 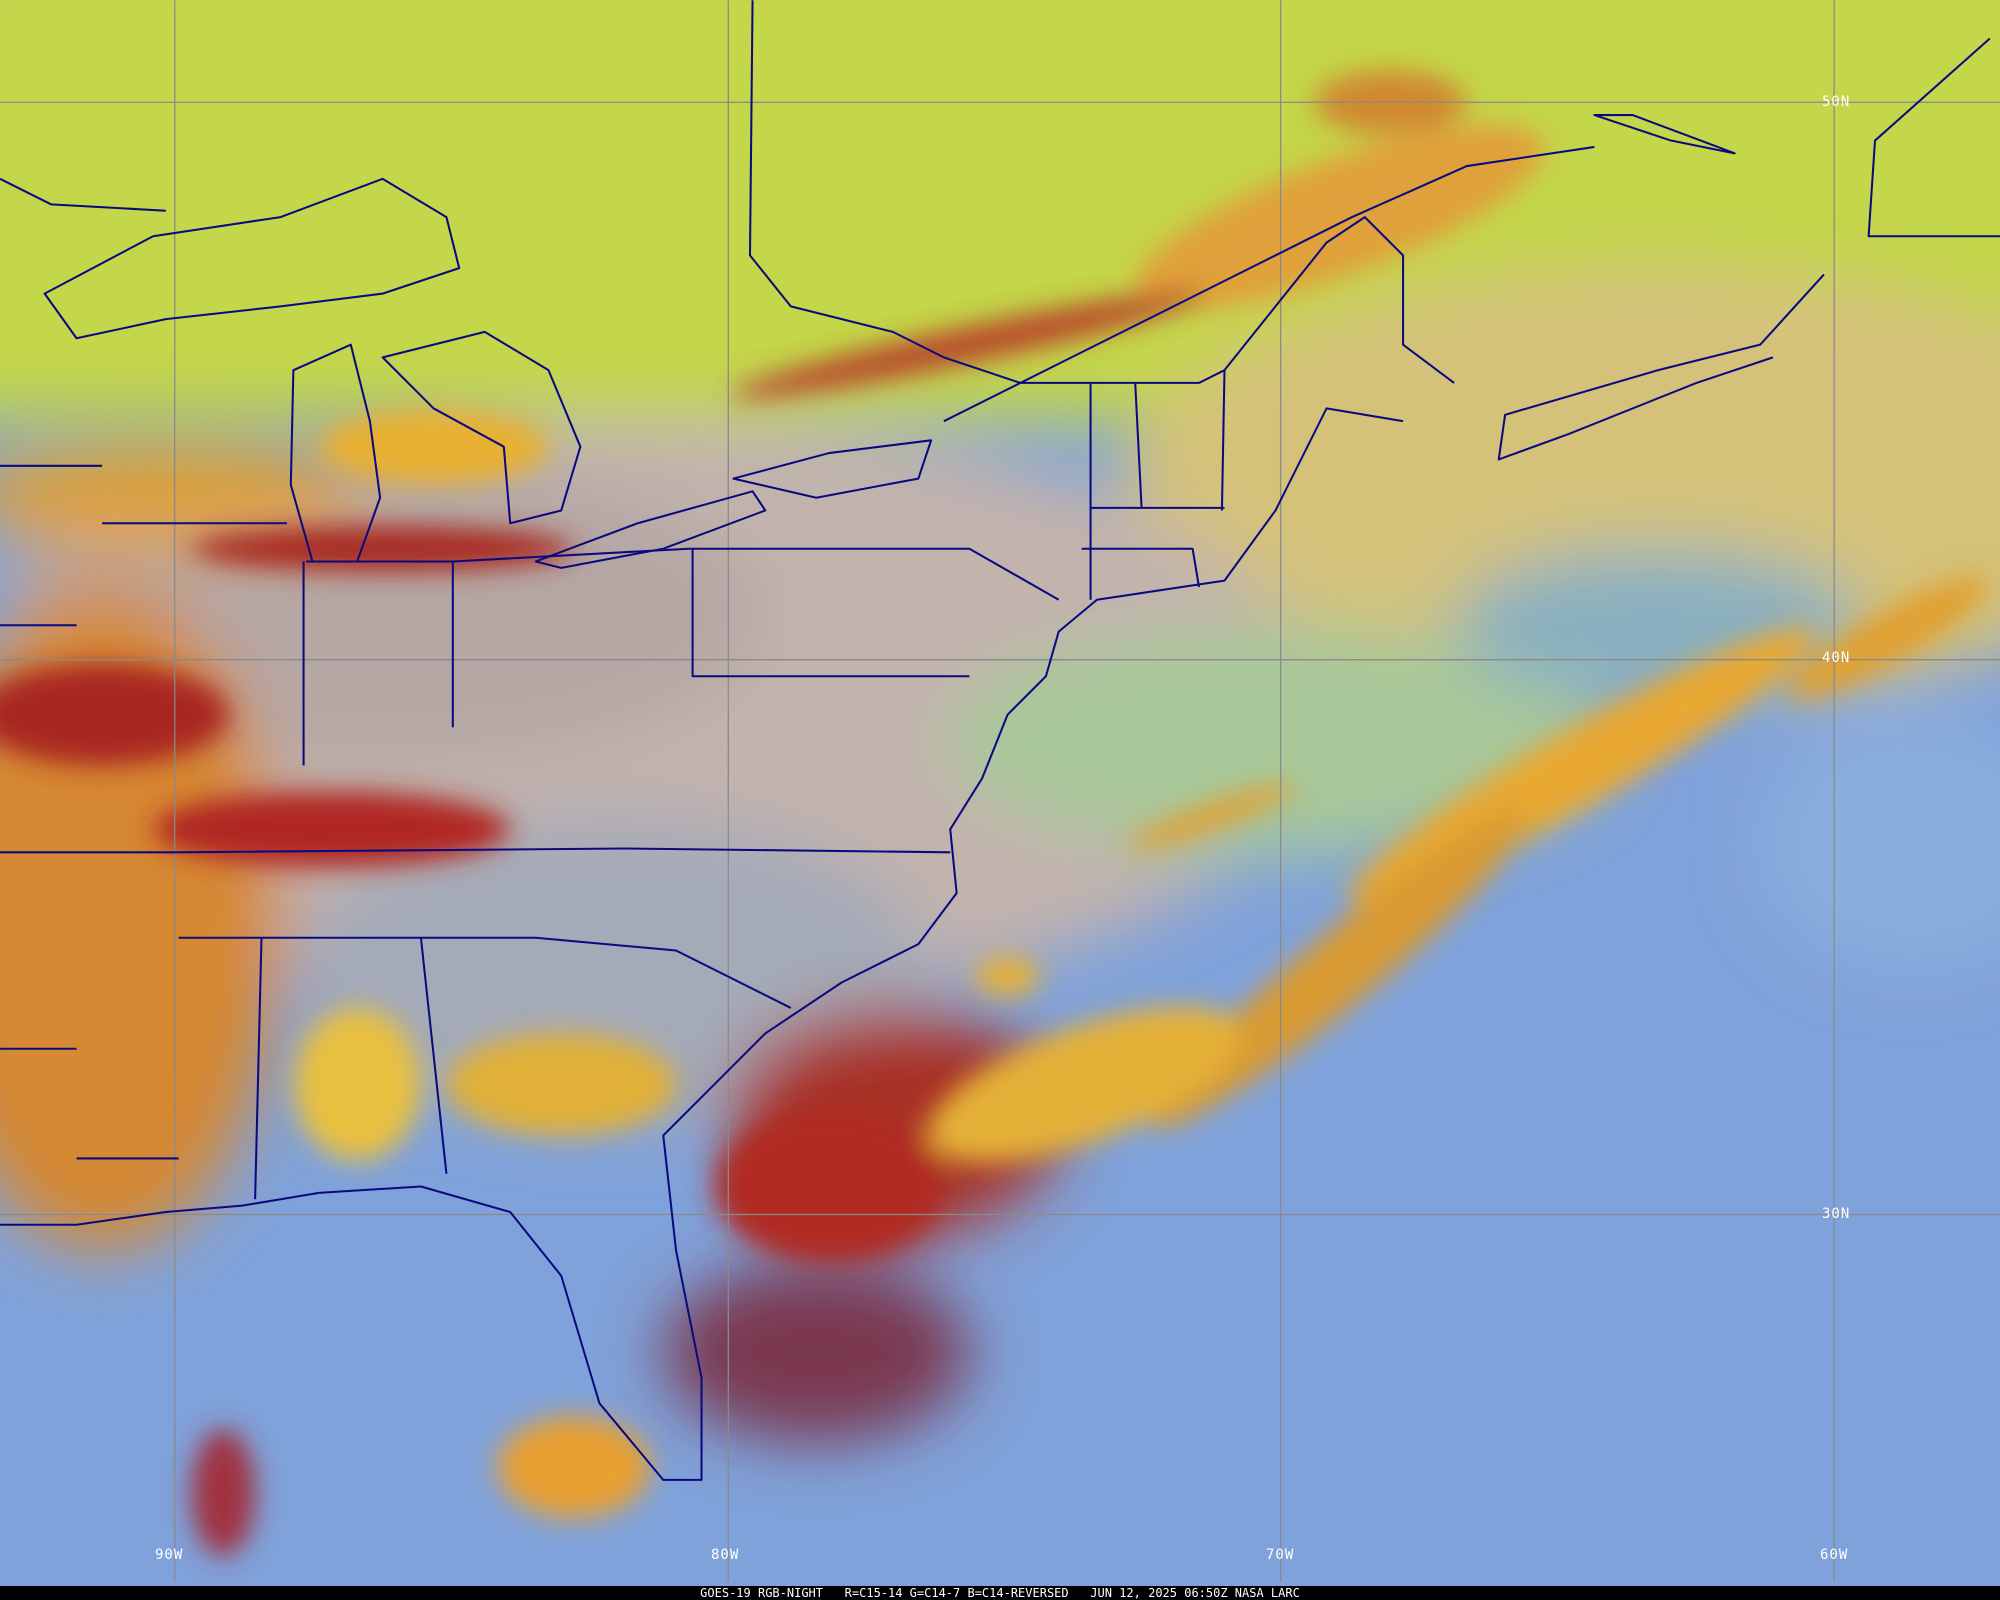 What do you see at coordinates (1836, 658) in the screenshot?
I see `lat-label-40n: 40N` at bounding box center [1836, 658].